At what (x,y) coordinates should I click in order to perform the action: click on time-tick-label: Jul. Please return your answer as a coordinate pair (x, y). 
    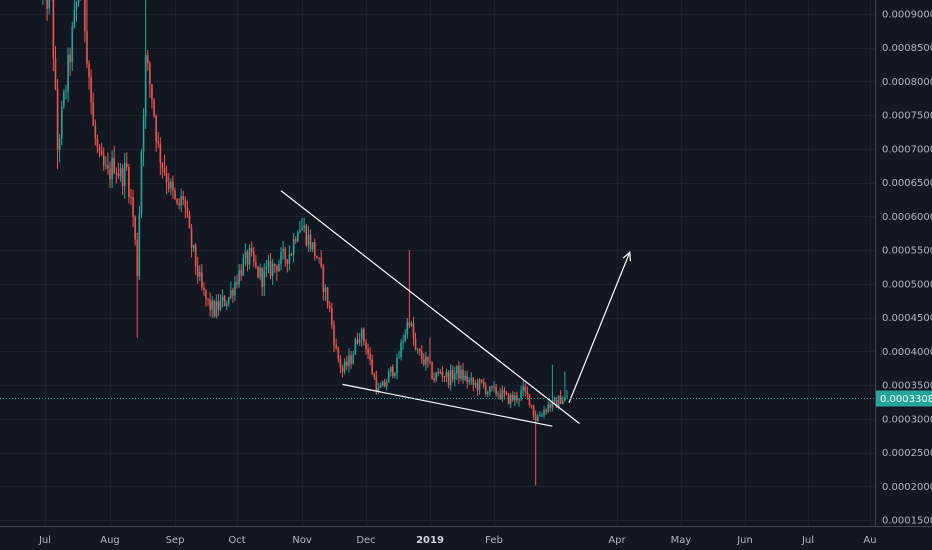
    Looking at the image, I should click on (807, 540).